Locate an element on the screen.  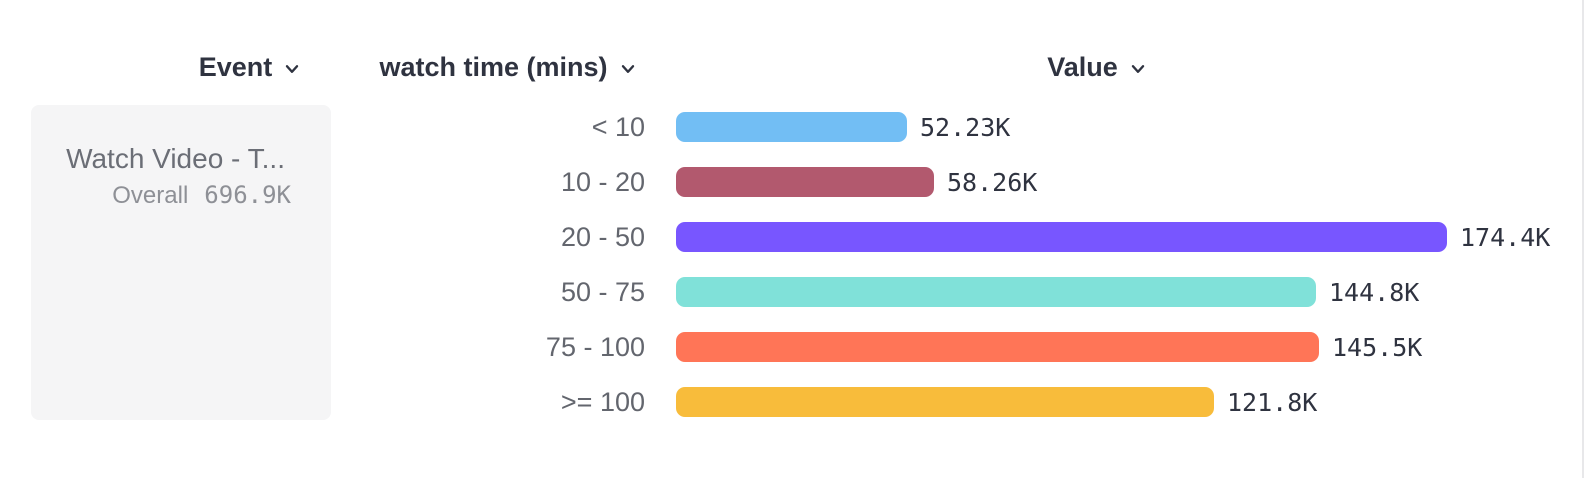
value-label: 144.8K is located at coordinates (1374, 292).